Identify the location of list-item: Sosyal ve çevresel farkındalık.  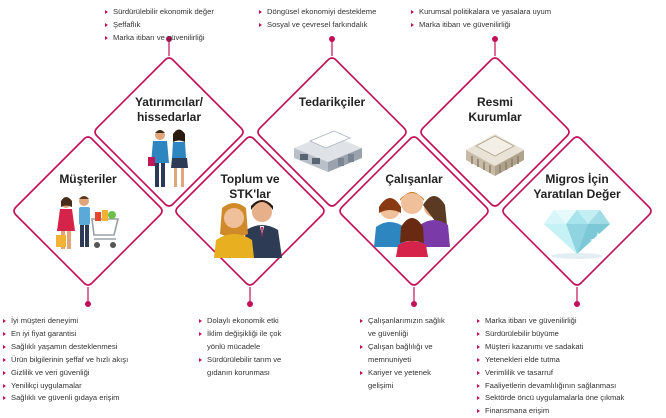
(340, 25).